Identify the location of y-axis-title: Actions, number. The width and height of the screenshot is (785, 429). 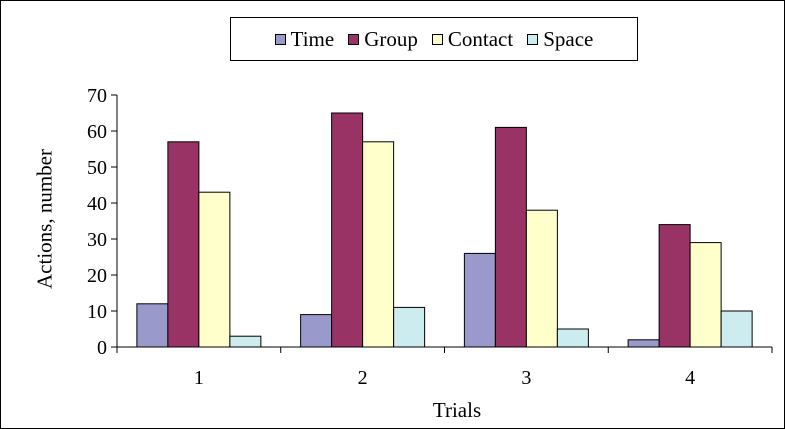
(44, 219).